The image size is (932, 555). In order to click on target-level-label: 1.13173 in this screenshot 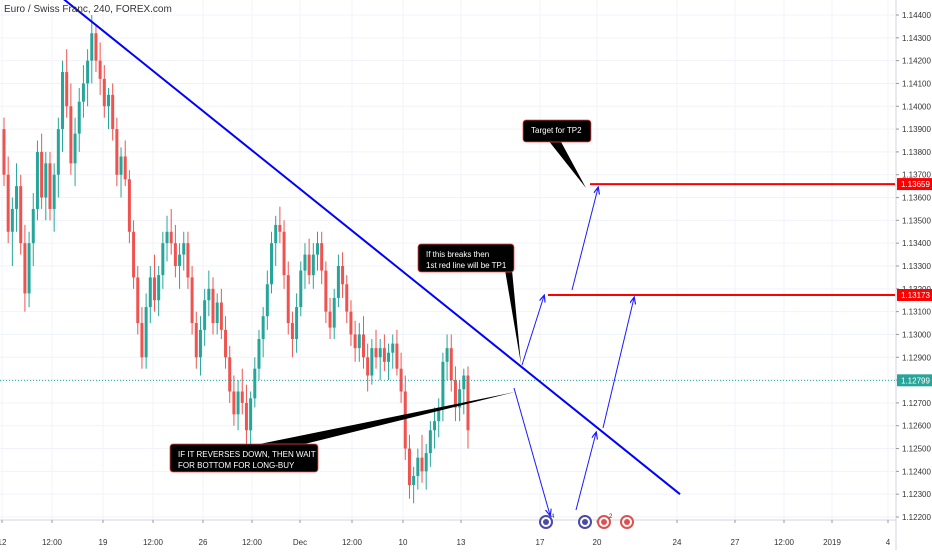, I will do `click(915, 295)`.